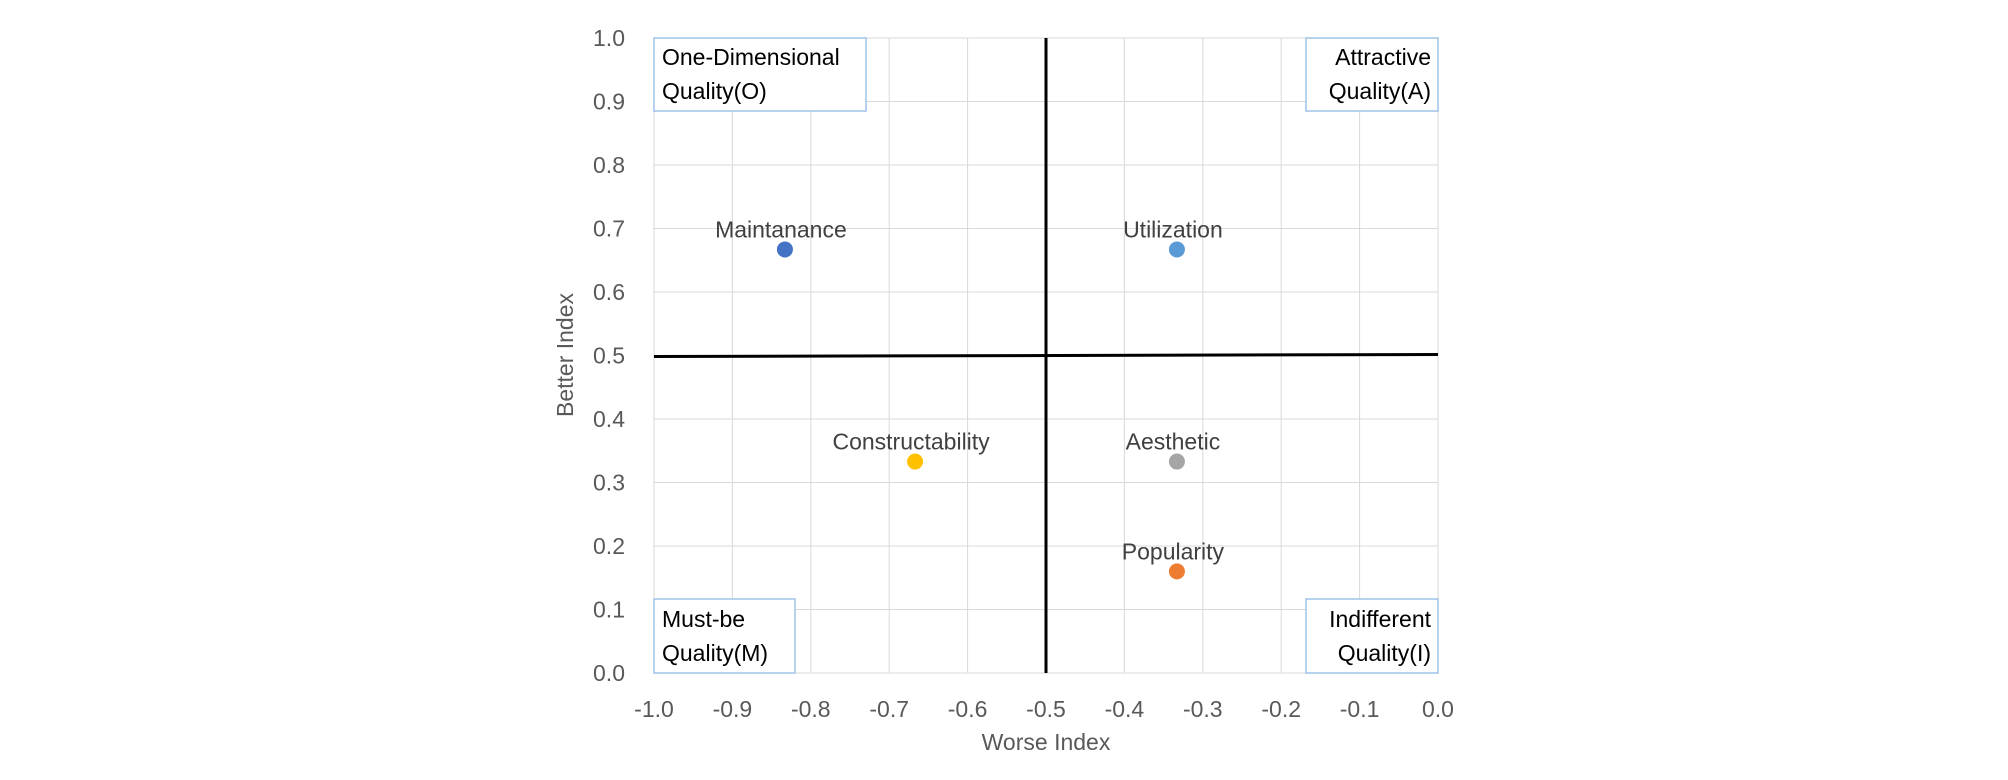 The image size is (2008, 780). I want to click on data-label-aesthetic: Aesthetic, so click(1173, 442).